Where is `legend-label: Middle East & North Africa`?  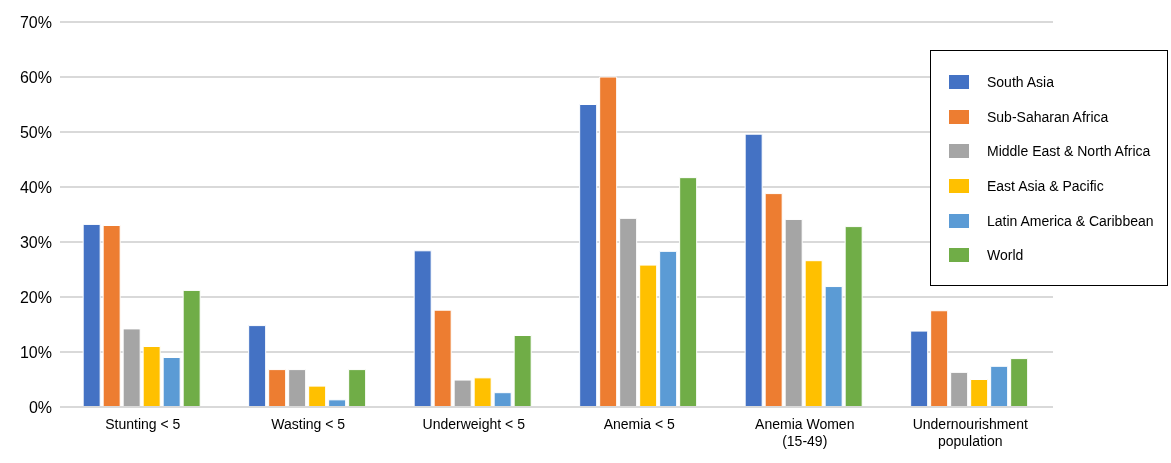 legend-label: Middle East & North Africa is located at coordinates (1069, 151).